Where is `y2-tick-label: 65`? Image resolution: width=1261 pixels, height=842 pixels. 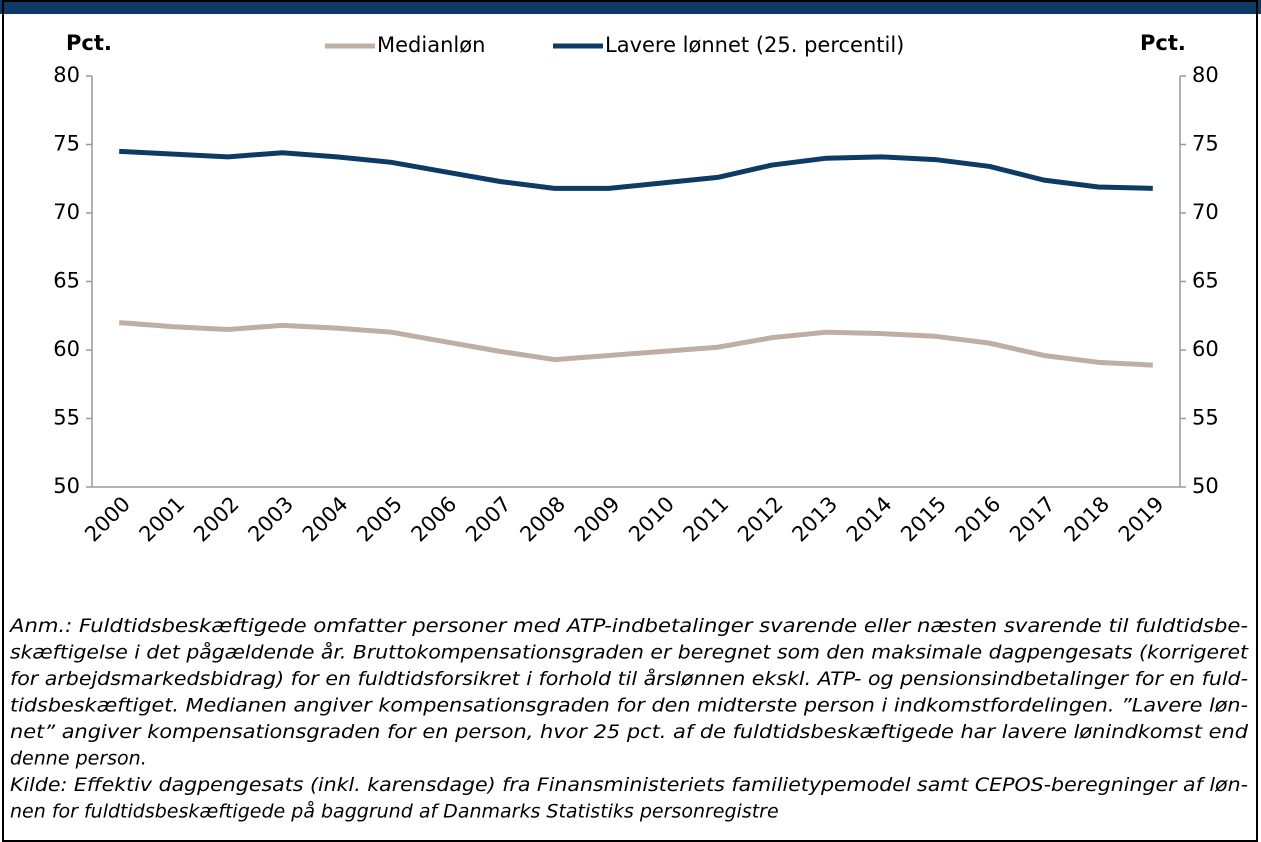
y2-tick-label: 65 is located at coordinates (1205, 281).